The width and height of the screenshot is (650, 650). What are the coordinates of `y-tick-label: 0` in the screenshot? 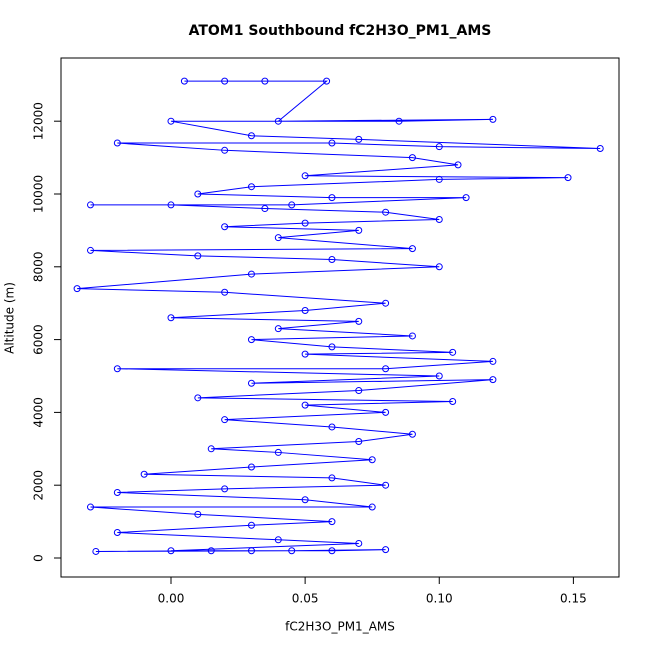 It's located at (39, 558).